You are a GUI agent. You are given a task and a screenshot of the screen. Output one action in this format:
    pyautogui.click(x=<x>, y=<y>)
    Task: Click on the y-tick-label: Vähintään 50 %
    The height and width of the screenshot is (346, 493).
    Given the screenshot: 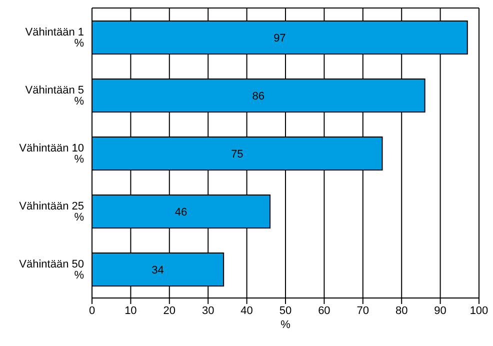 What is the action you would take?
    pyautogui.click(x=51, y=270)
    